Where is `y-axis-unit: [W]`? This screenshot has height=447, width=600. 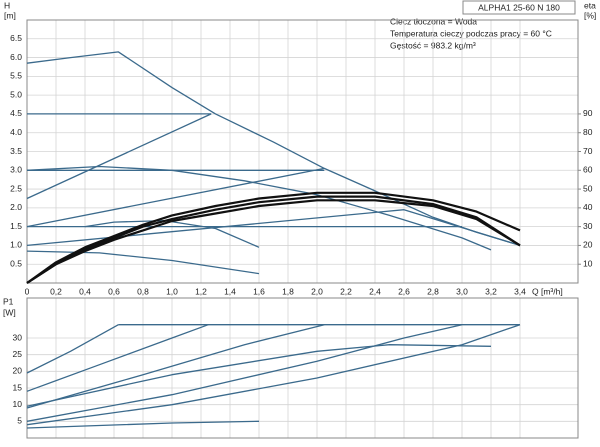 y-axis-unit: [W] is located at coordinates (9, 312).